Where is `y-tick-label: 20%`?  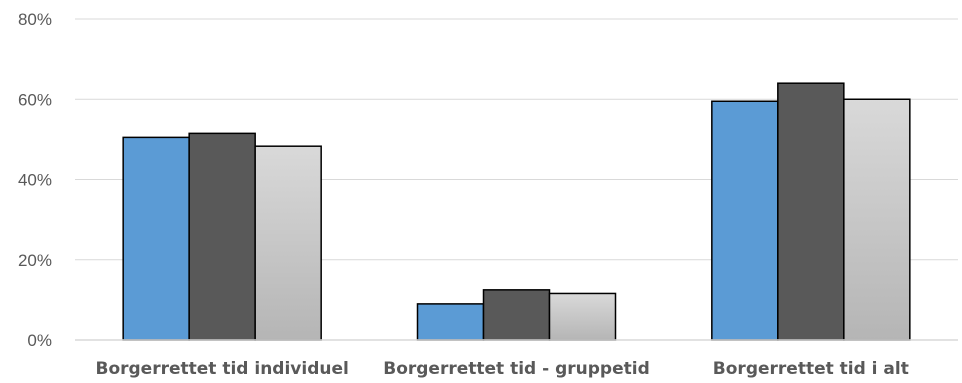 y-tick-label: 20% is located at coordinates (35, 260).